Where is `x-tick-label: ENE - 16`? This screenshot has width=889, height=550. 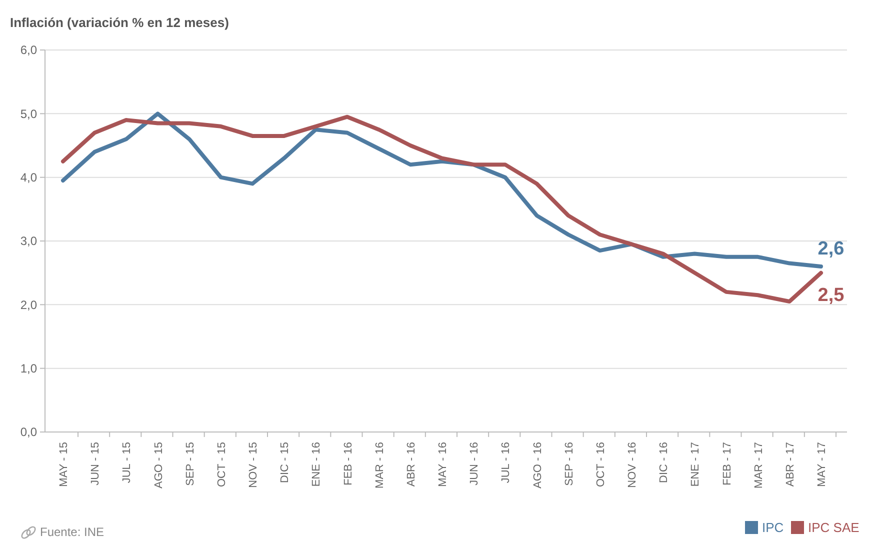
x-tick-label: ENE - 16 is located at coordinates (316, 464).